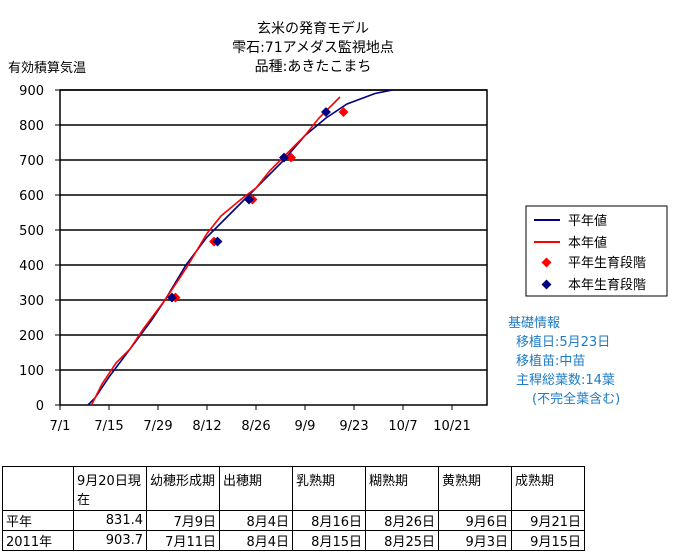  Describe the element at coordinates (548, 540) in the screenshot. I see `table-cell: 9月15日` at that location.